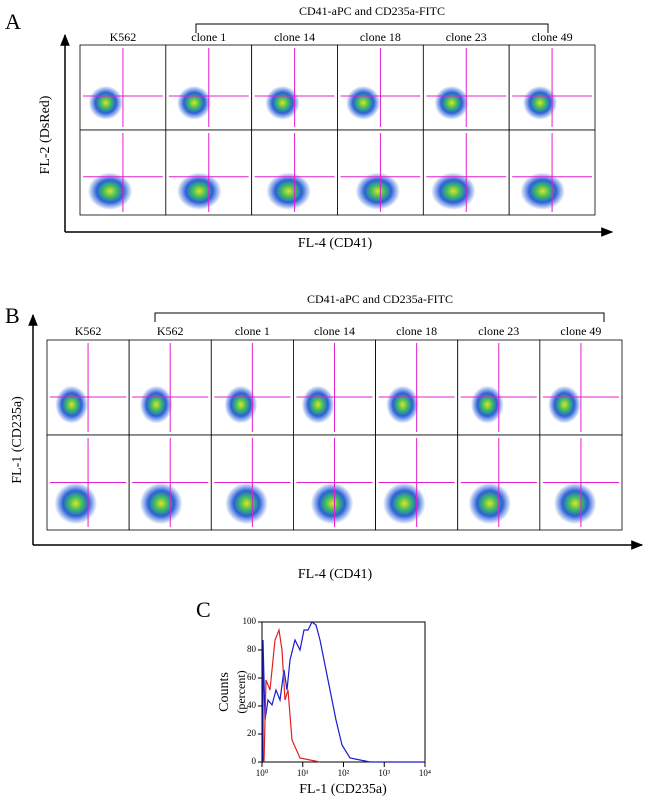 The width and height of the screenshot is (652, 800). I want to click on x-tick-label: 10¹, so click(303, 773).